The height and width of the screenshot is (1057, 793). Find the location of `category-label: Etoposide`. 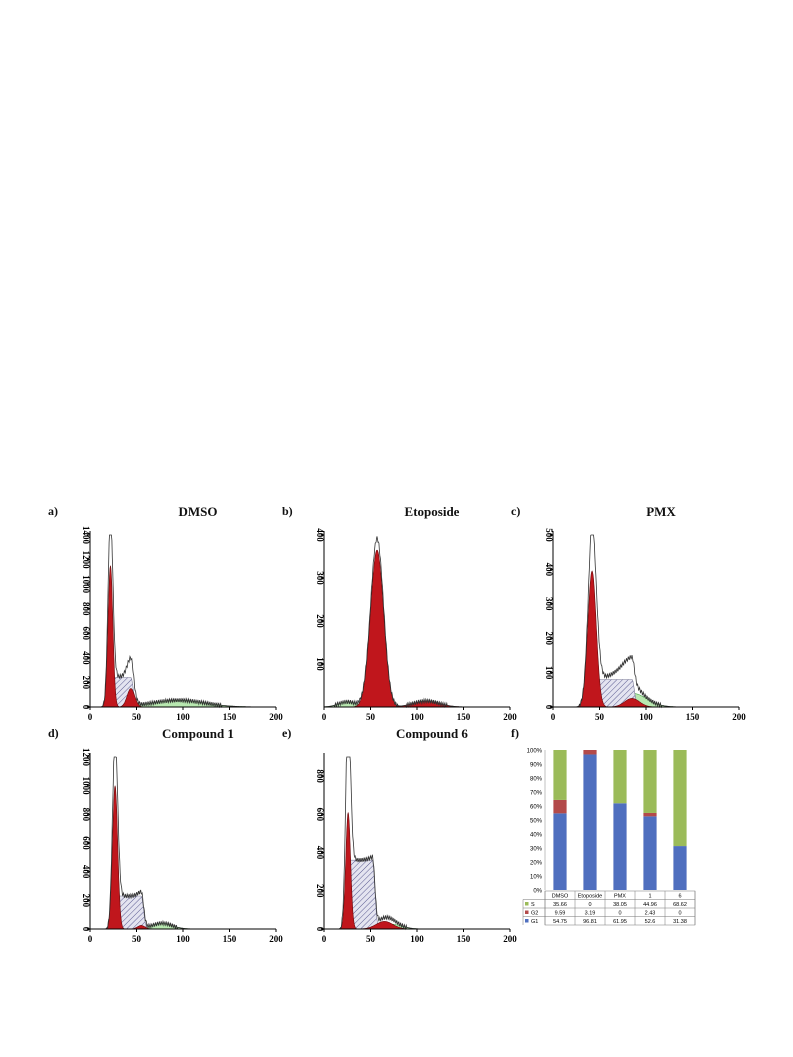

category-label: Etoposide is located at coordinates (590, 896).